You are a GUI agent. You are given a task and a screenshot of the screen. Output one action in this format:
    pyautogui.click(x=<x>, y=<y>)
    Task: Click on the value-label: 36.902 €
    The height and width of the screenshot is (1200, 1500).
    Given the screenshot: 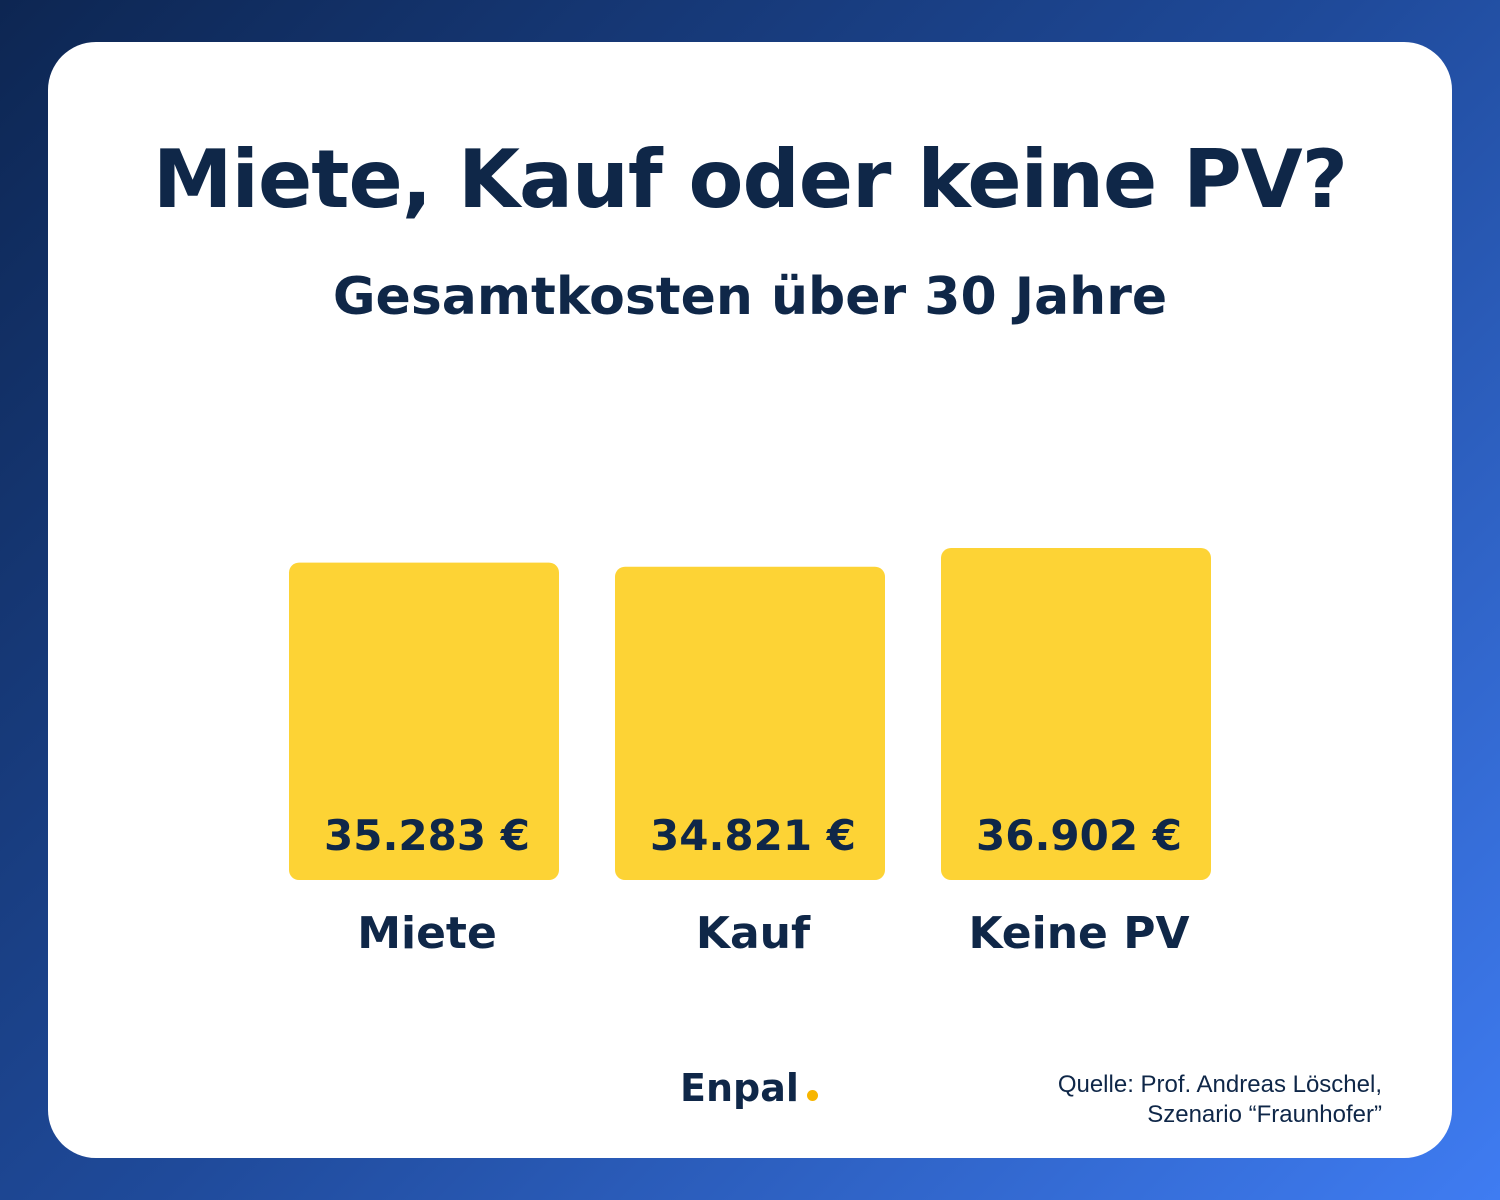 What is the action you would take?
    pyautogui.click(x=1079, y=835)
    